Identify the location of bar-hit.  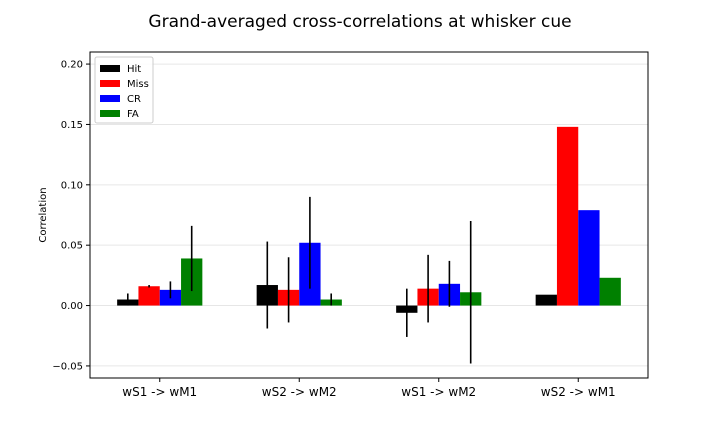
(546, 300).